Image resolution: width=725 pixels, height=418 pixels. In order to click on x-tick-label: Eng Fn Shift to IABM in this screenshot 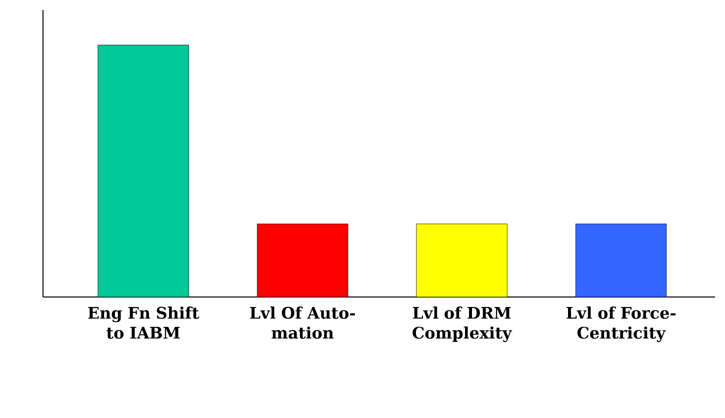, I will do `click(144, 322)`.